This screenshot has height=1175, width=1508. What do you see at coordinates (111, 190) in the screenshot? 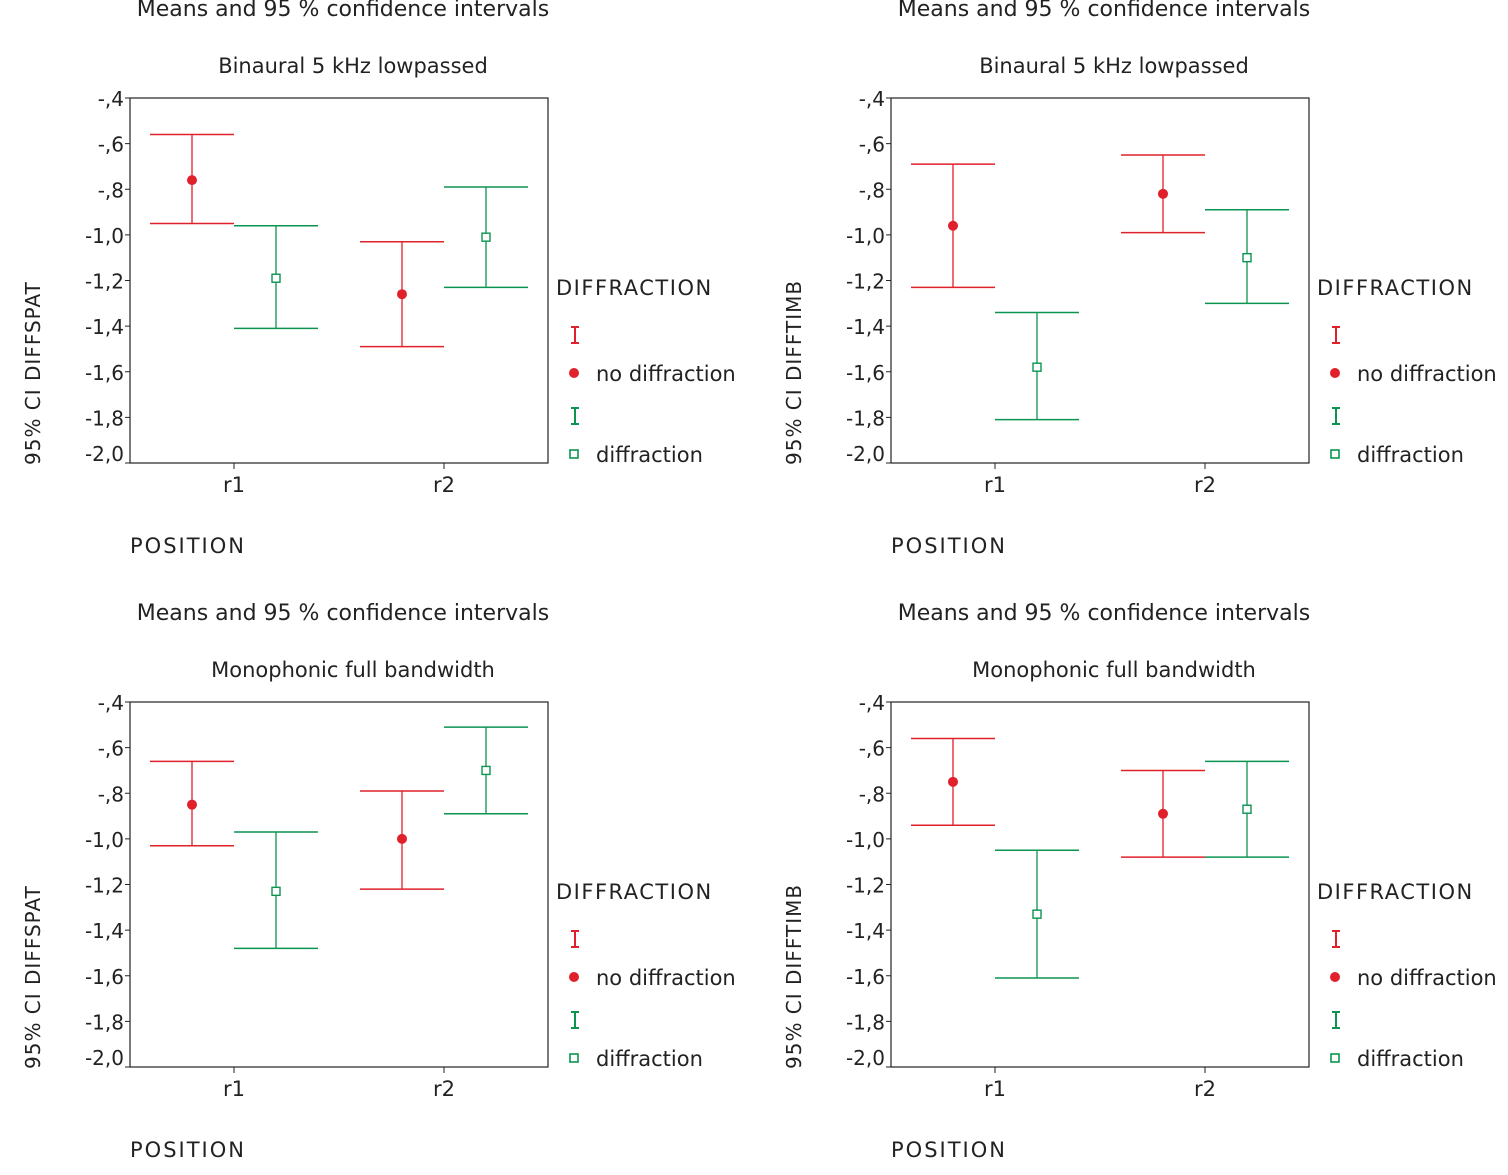
I see `y-tick-label: -,8` at bounding box center [111, 190].